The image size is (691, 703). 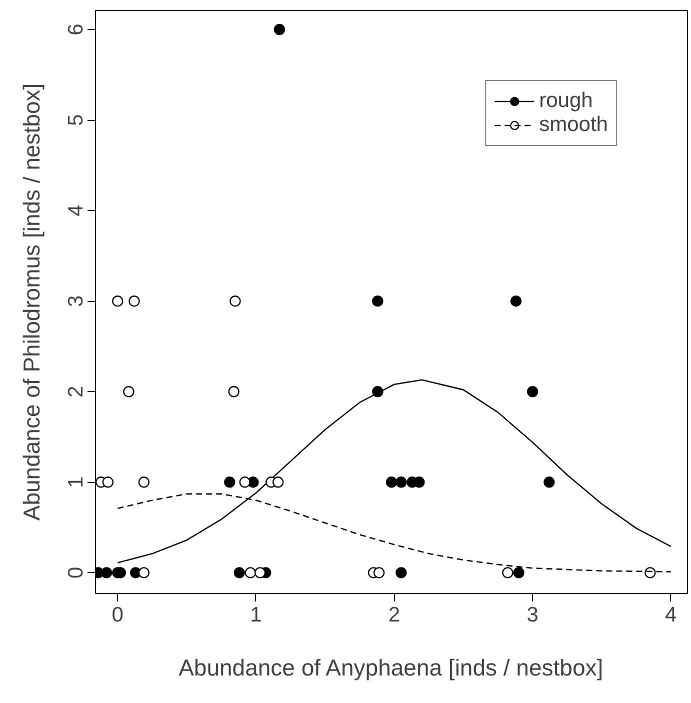 What do you see at coordinates (76, 572) in the screenshot?
I see `y-tick-label: 0` at bounding box center [76, 572].